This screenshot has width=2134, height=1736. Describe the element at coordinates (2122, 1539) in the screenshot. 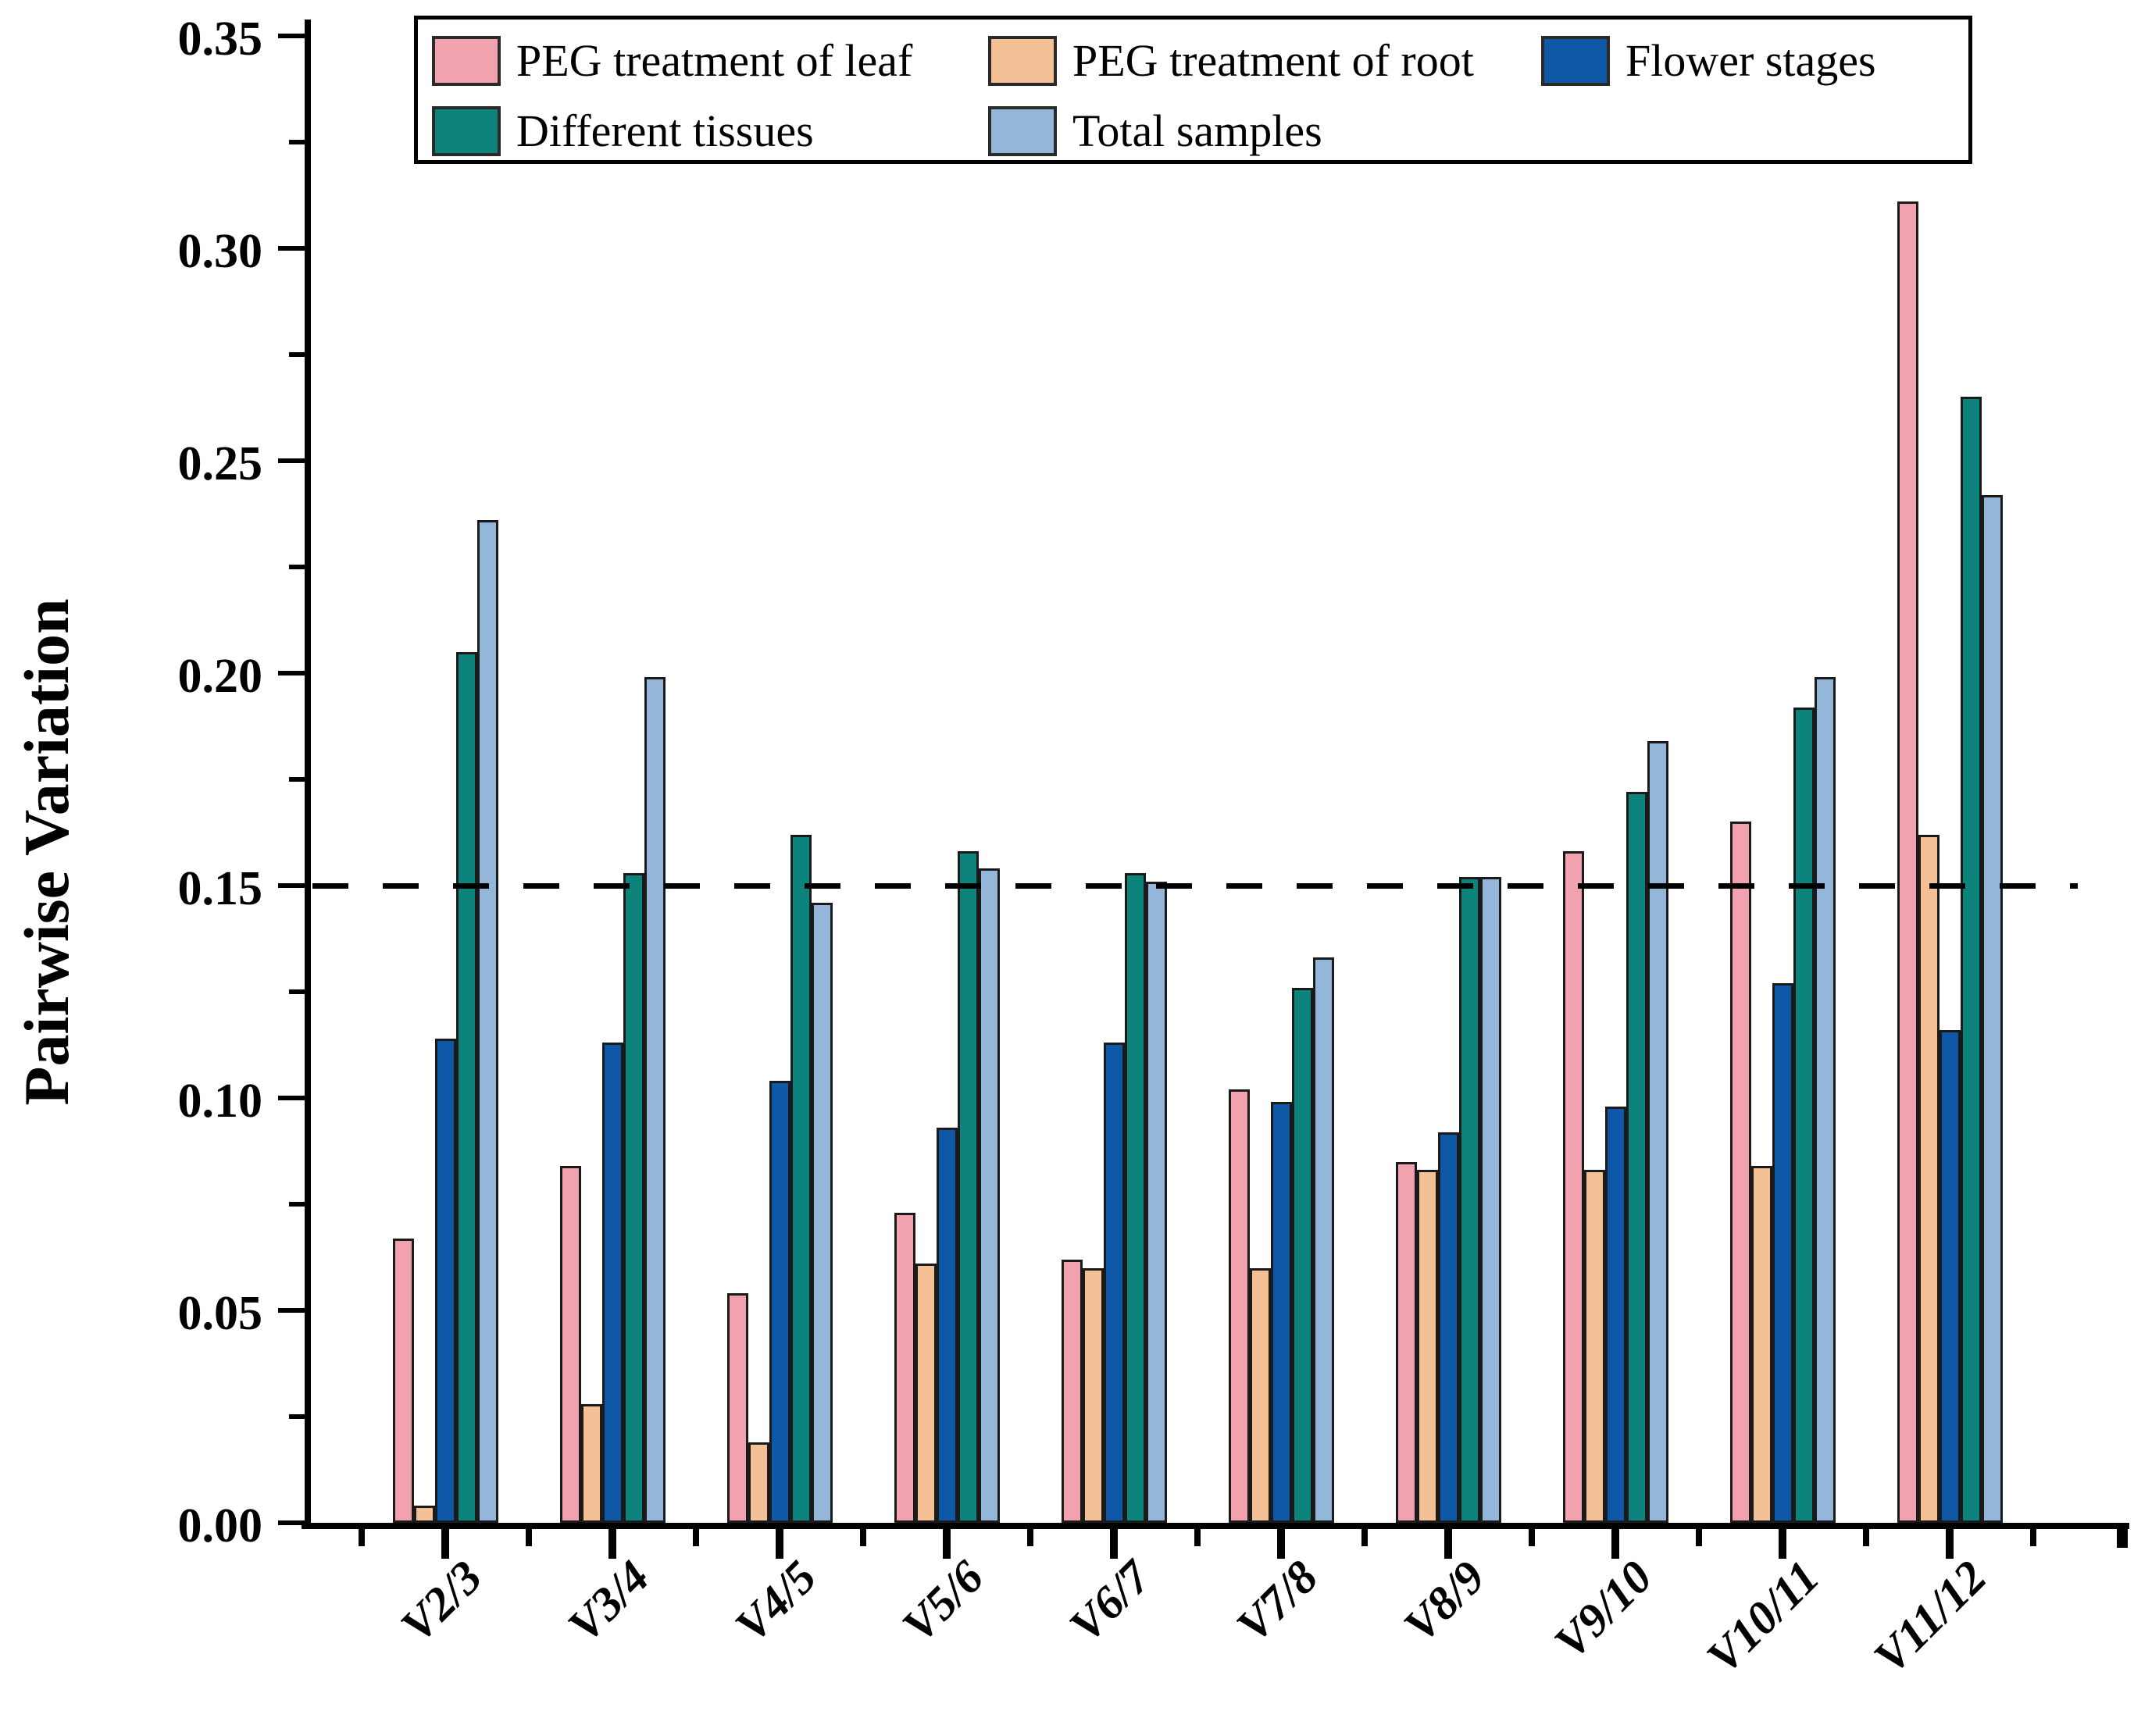

I see `x-end-tick` at that location.